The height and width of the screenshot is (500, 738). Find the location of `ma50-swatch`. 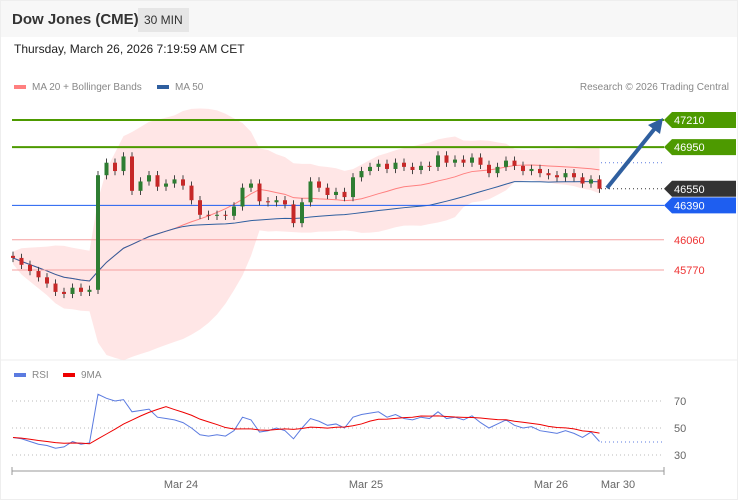

ma50-swatch is located at coordinates (163, 87).